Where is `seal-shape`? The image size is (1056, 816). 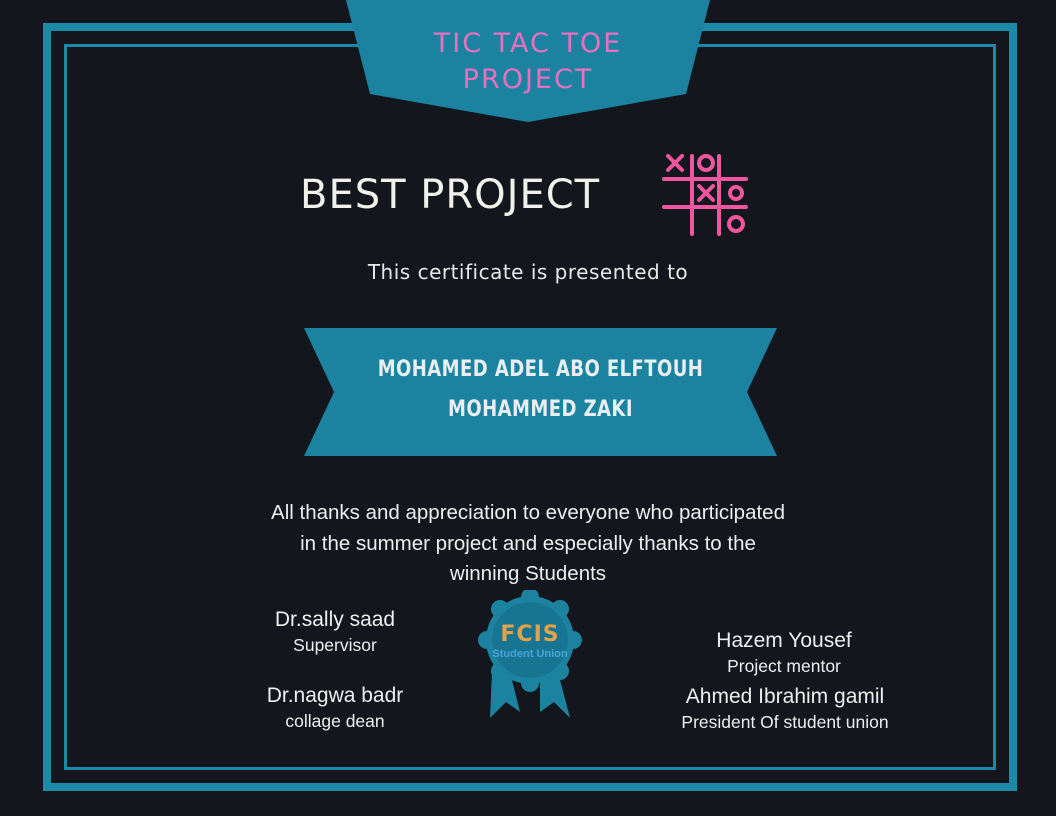
seal-shape is located at coordinates (530, 654).